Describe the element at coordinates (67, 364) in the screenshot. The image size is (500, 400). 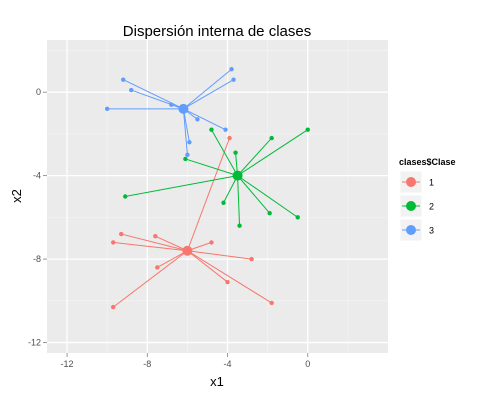
I see `x-tick-label: -12` at that location.